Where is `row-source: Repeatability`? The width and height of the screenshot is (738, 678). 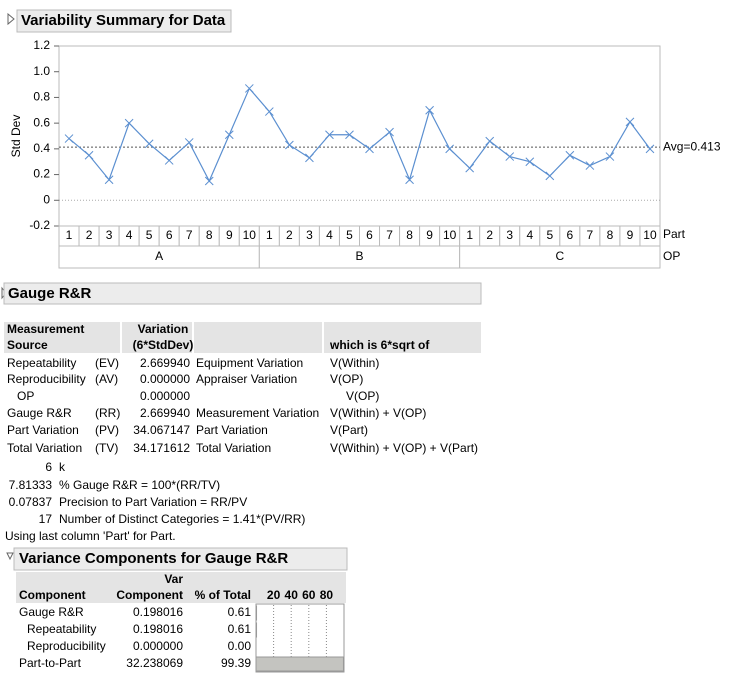
row-source: Repeatability is located at coordinates (41, 363).